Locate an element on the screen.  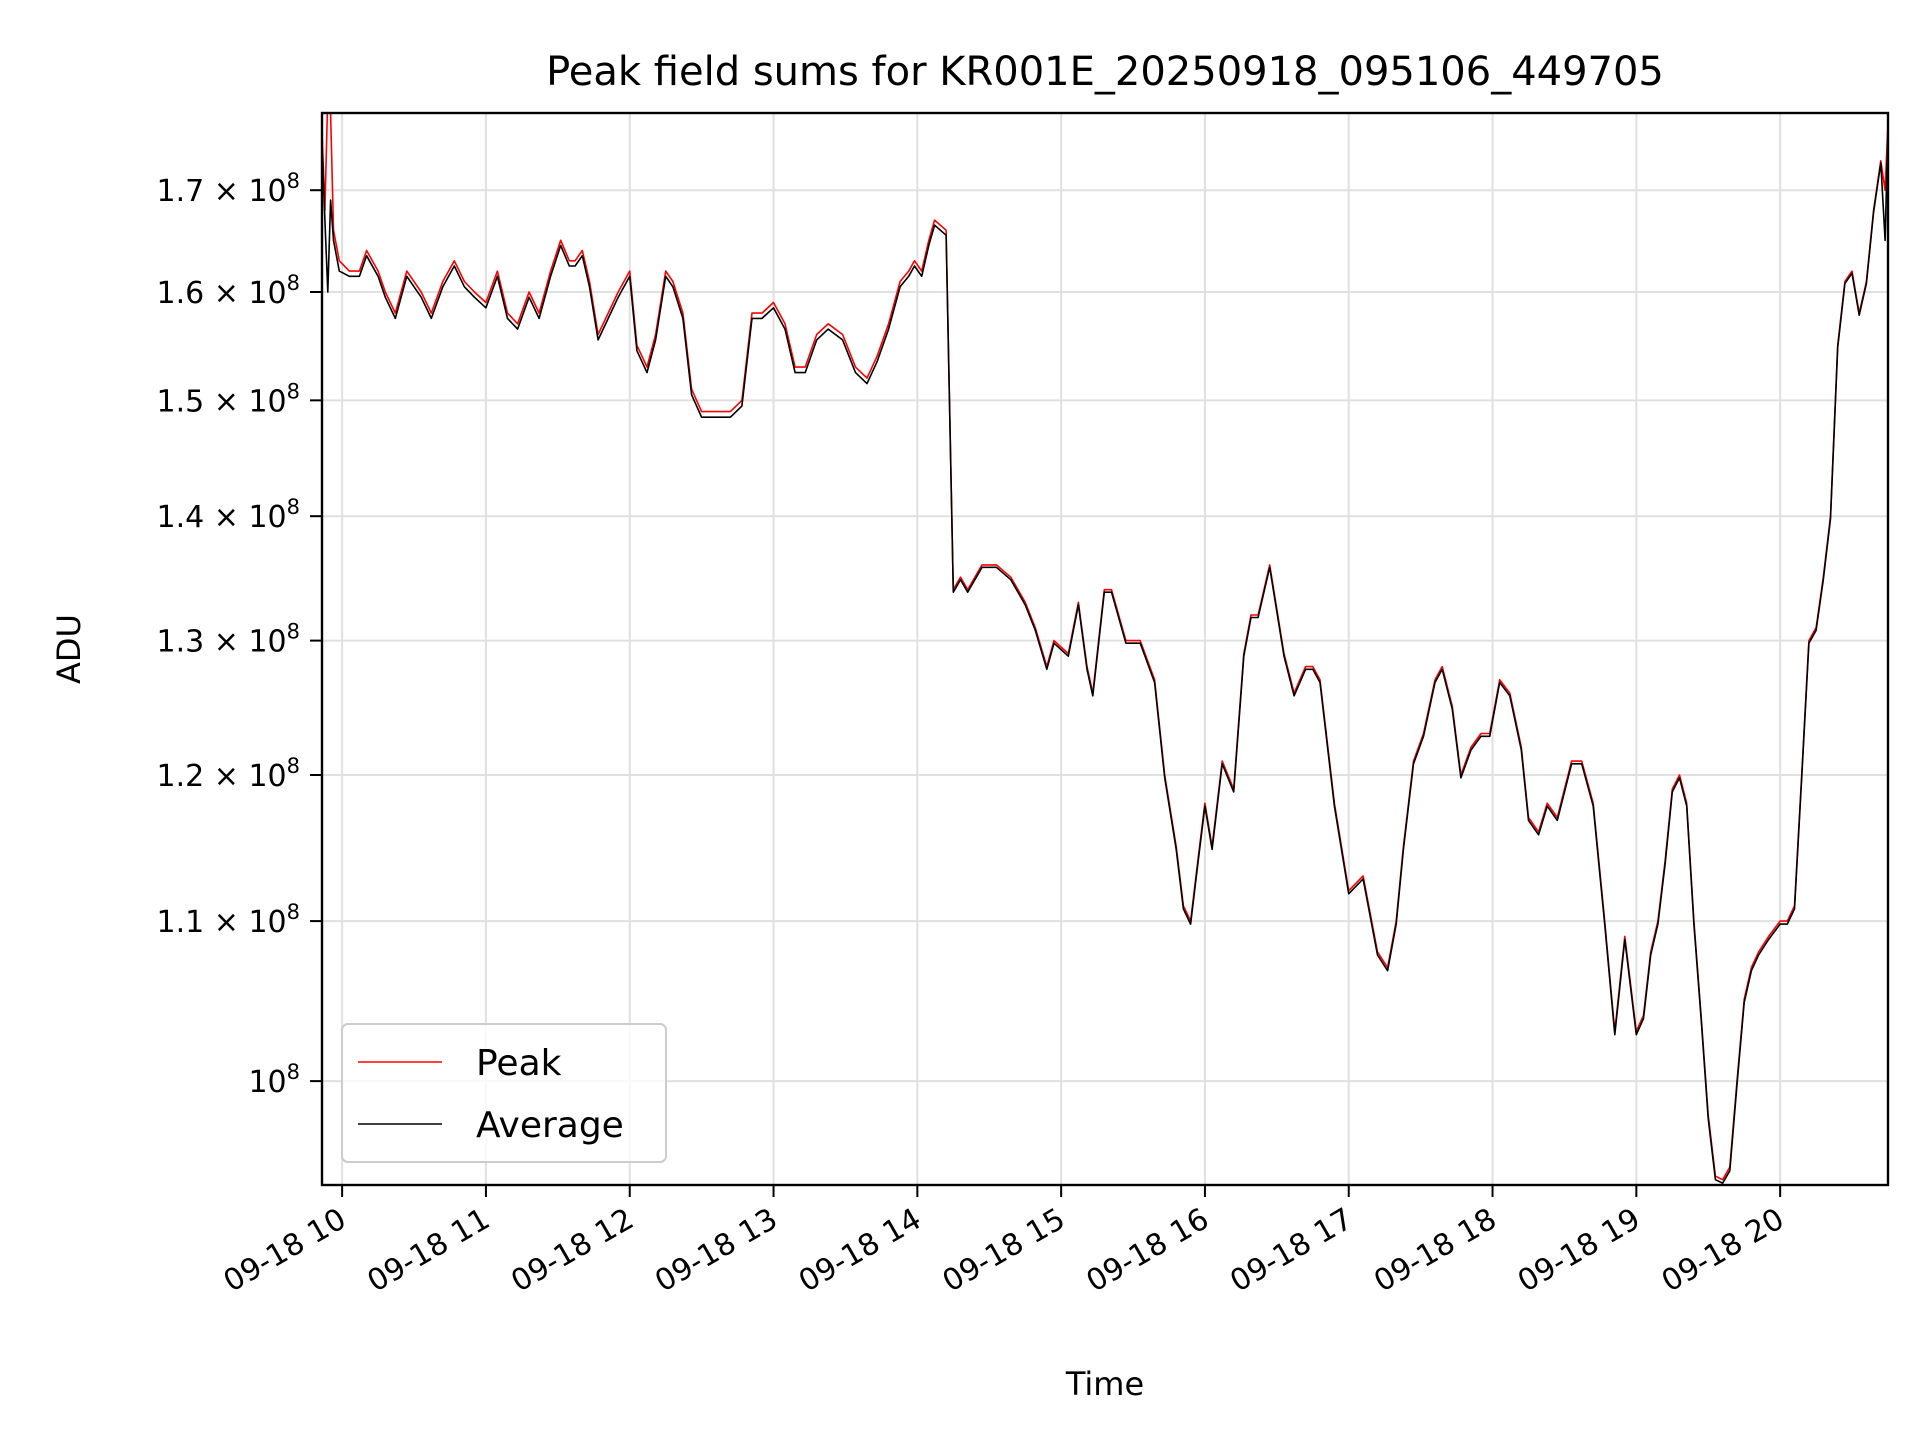
legend-label-average: Average is located at coordinates (550, 1125).